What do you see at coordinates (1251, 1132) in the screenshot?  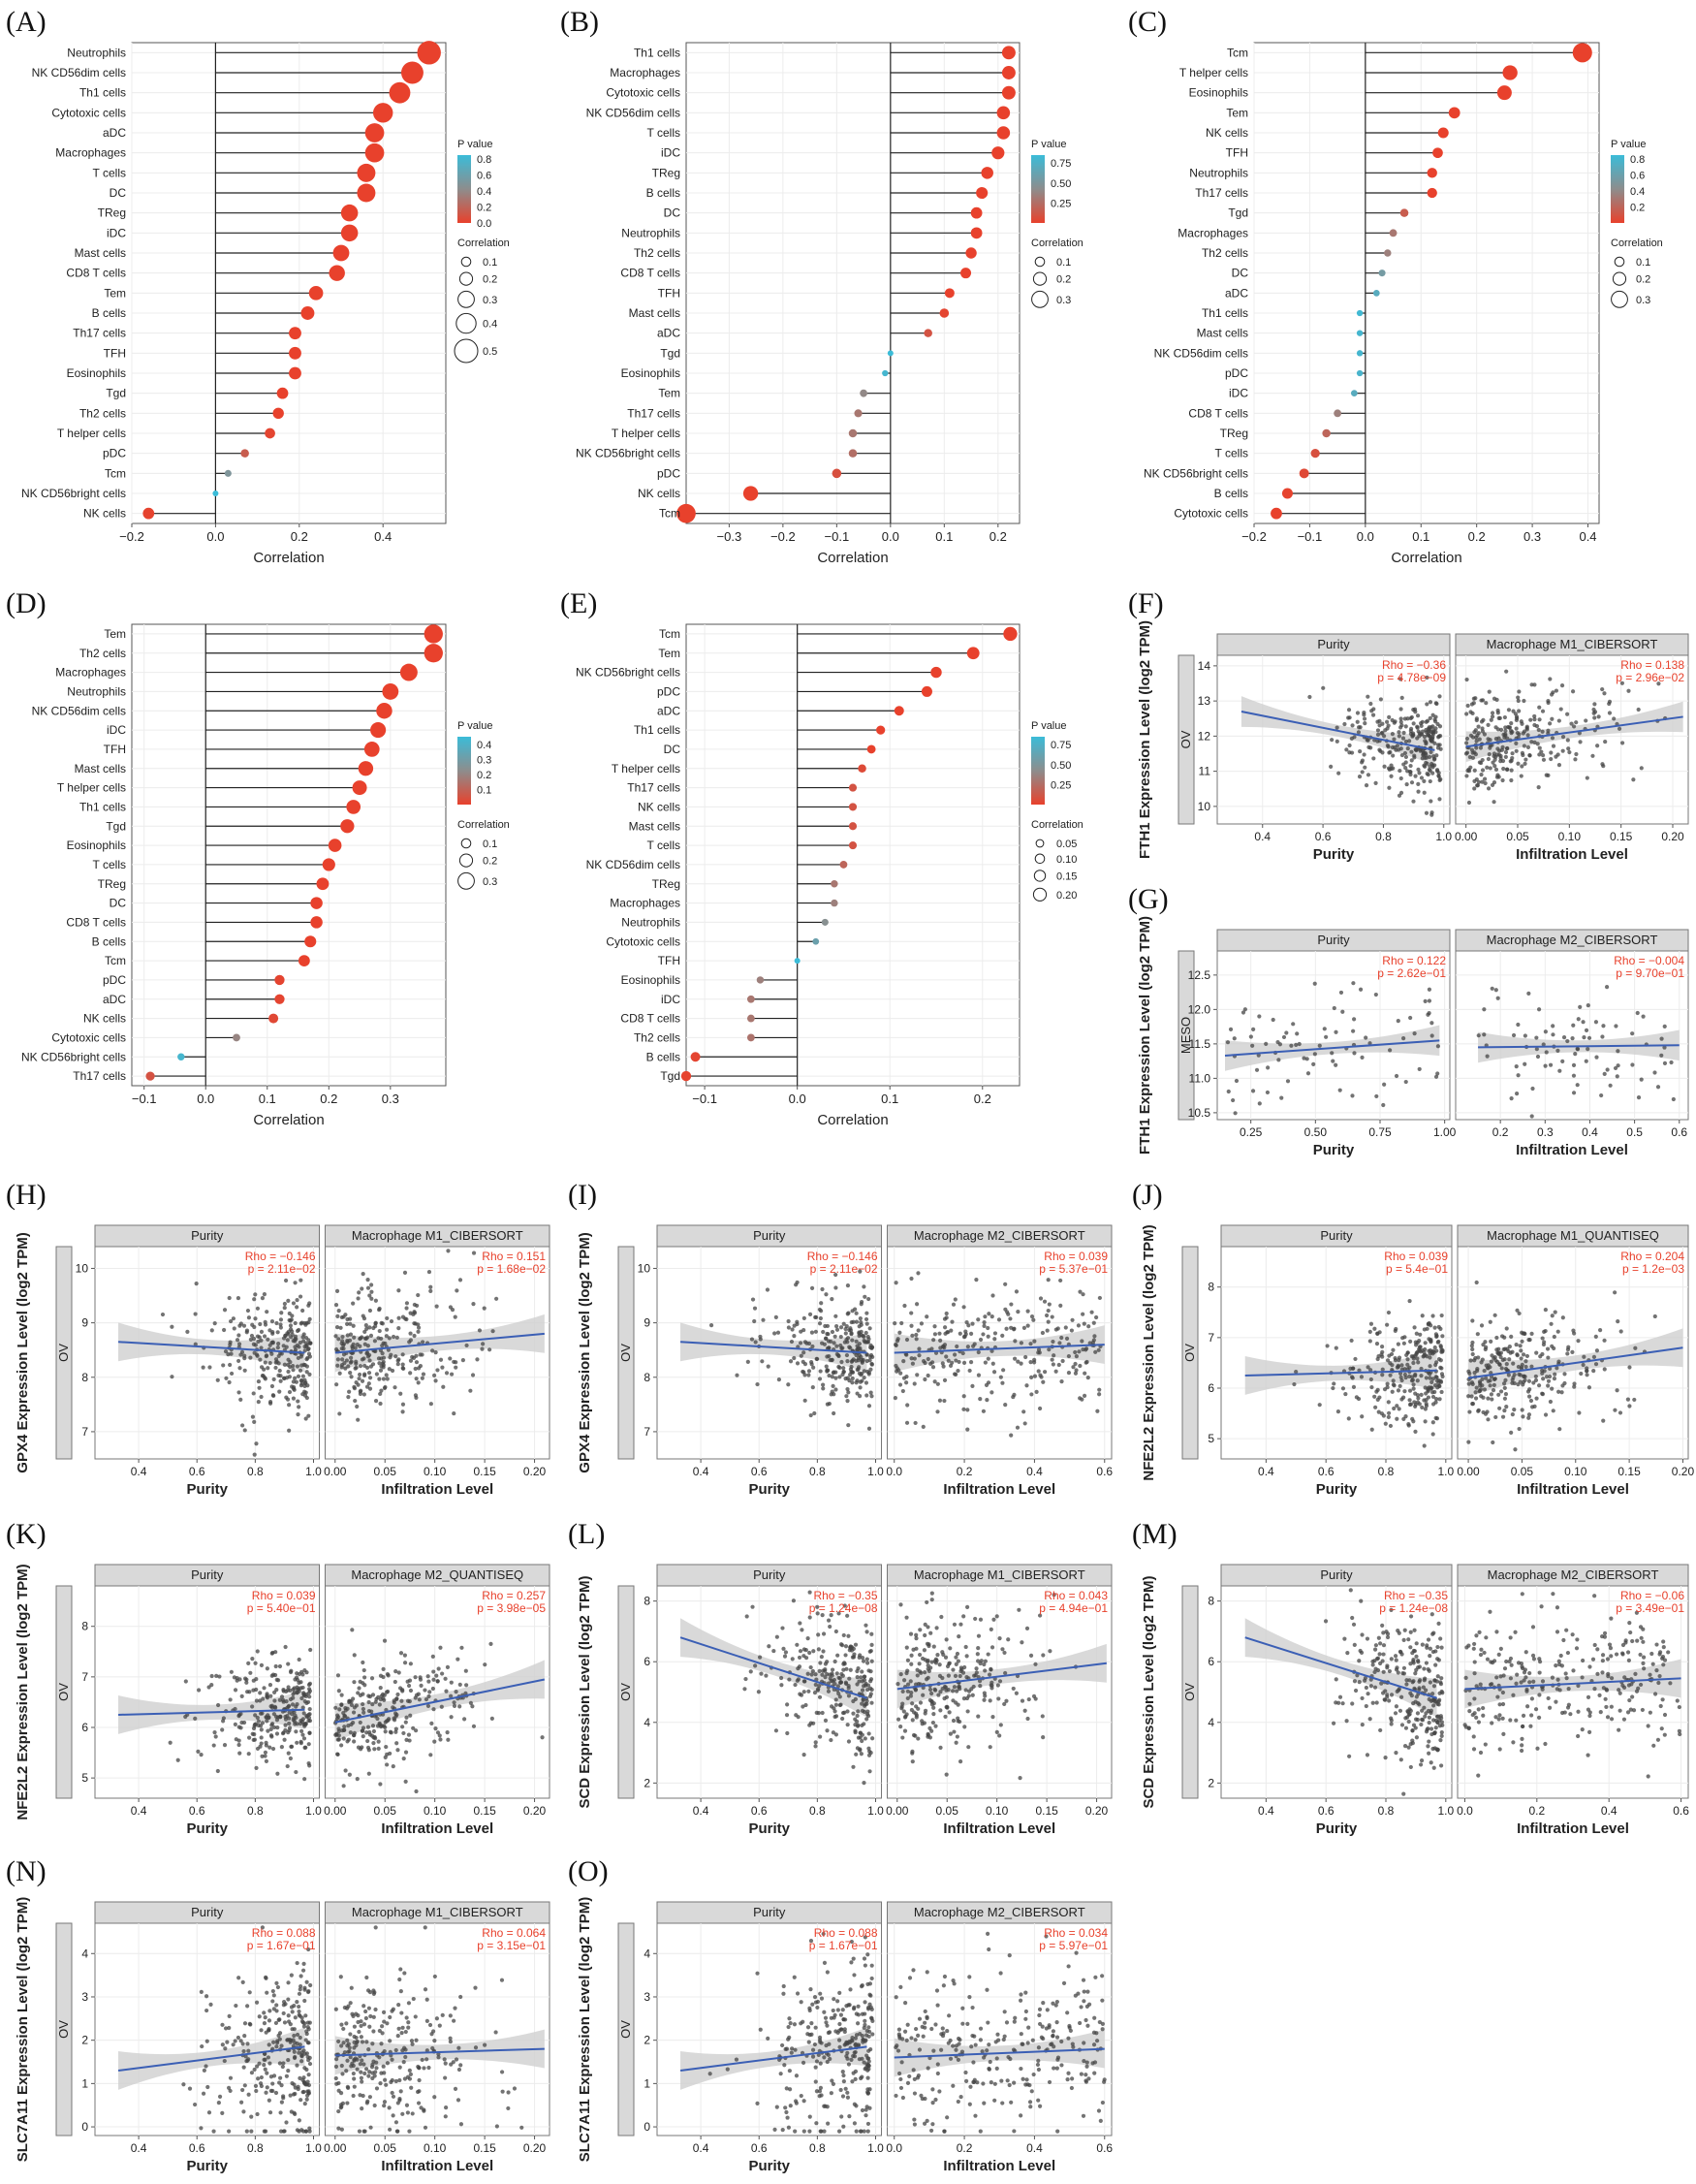 I see `x-tick-label: 0.25` at bounding box center [1251, 1132].